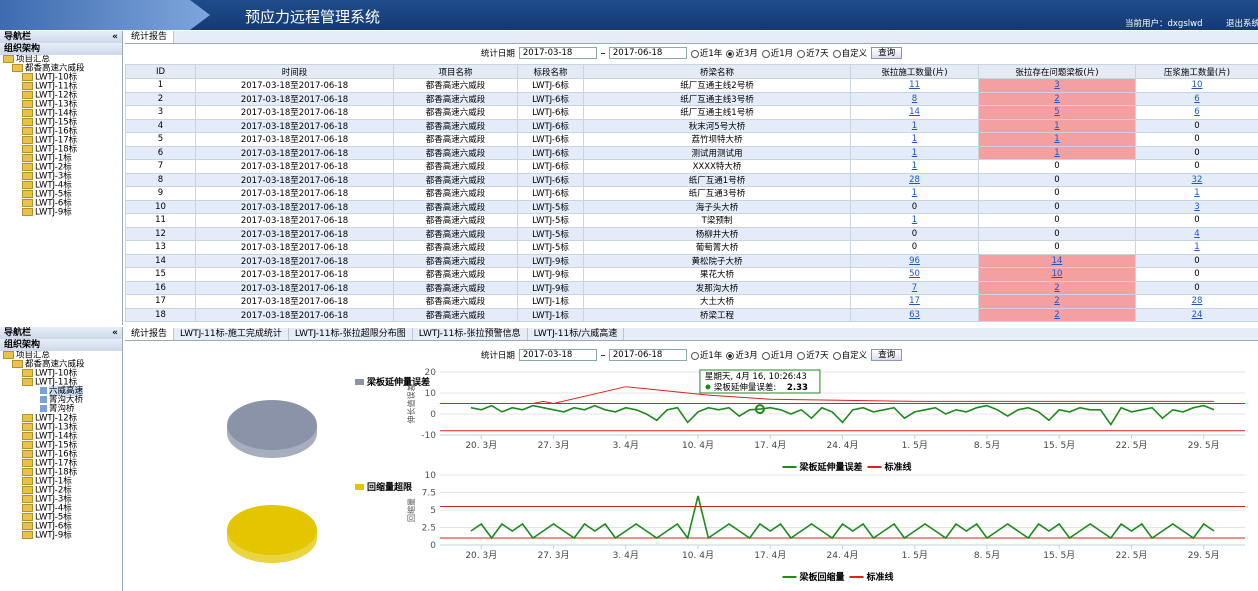 This screenshot has width=1258, height=591. I want to click on count-link: 32, so click(1197, 179).